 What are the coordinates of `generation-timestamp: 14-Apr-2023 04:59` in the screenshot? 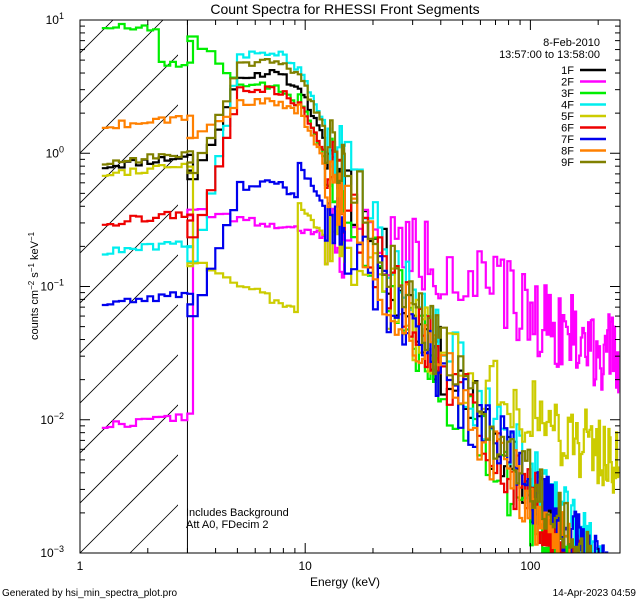 It's located at (595, 593).